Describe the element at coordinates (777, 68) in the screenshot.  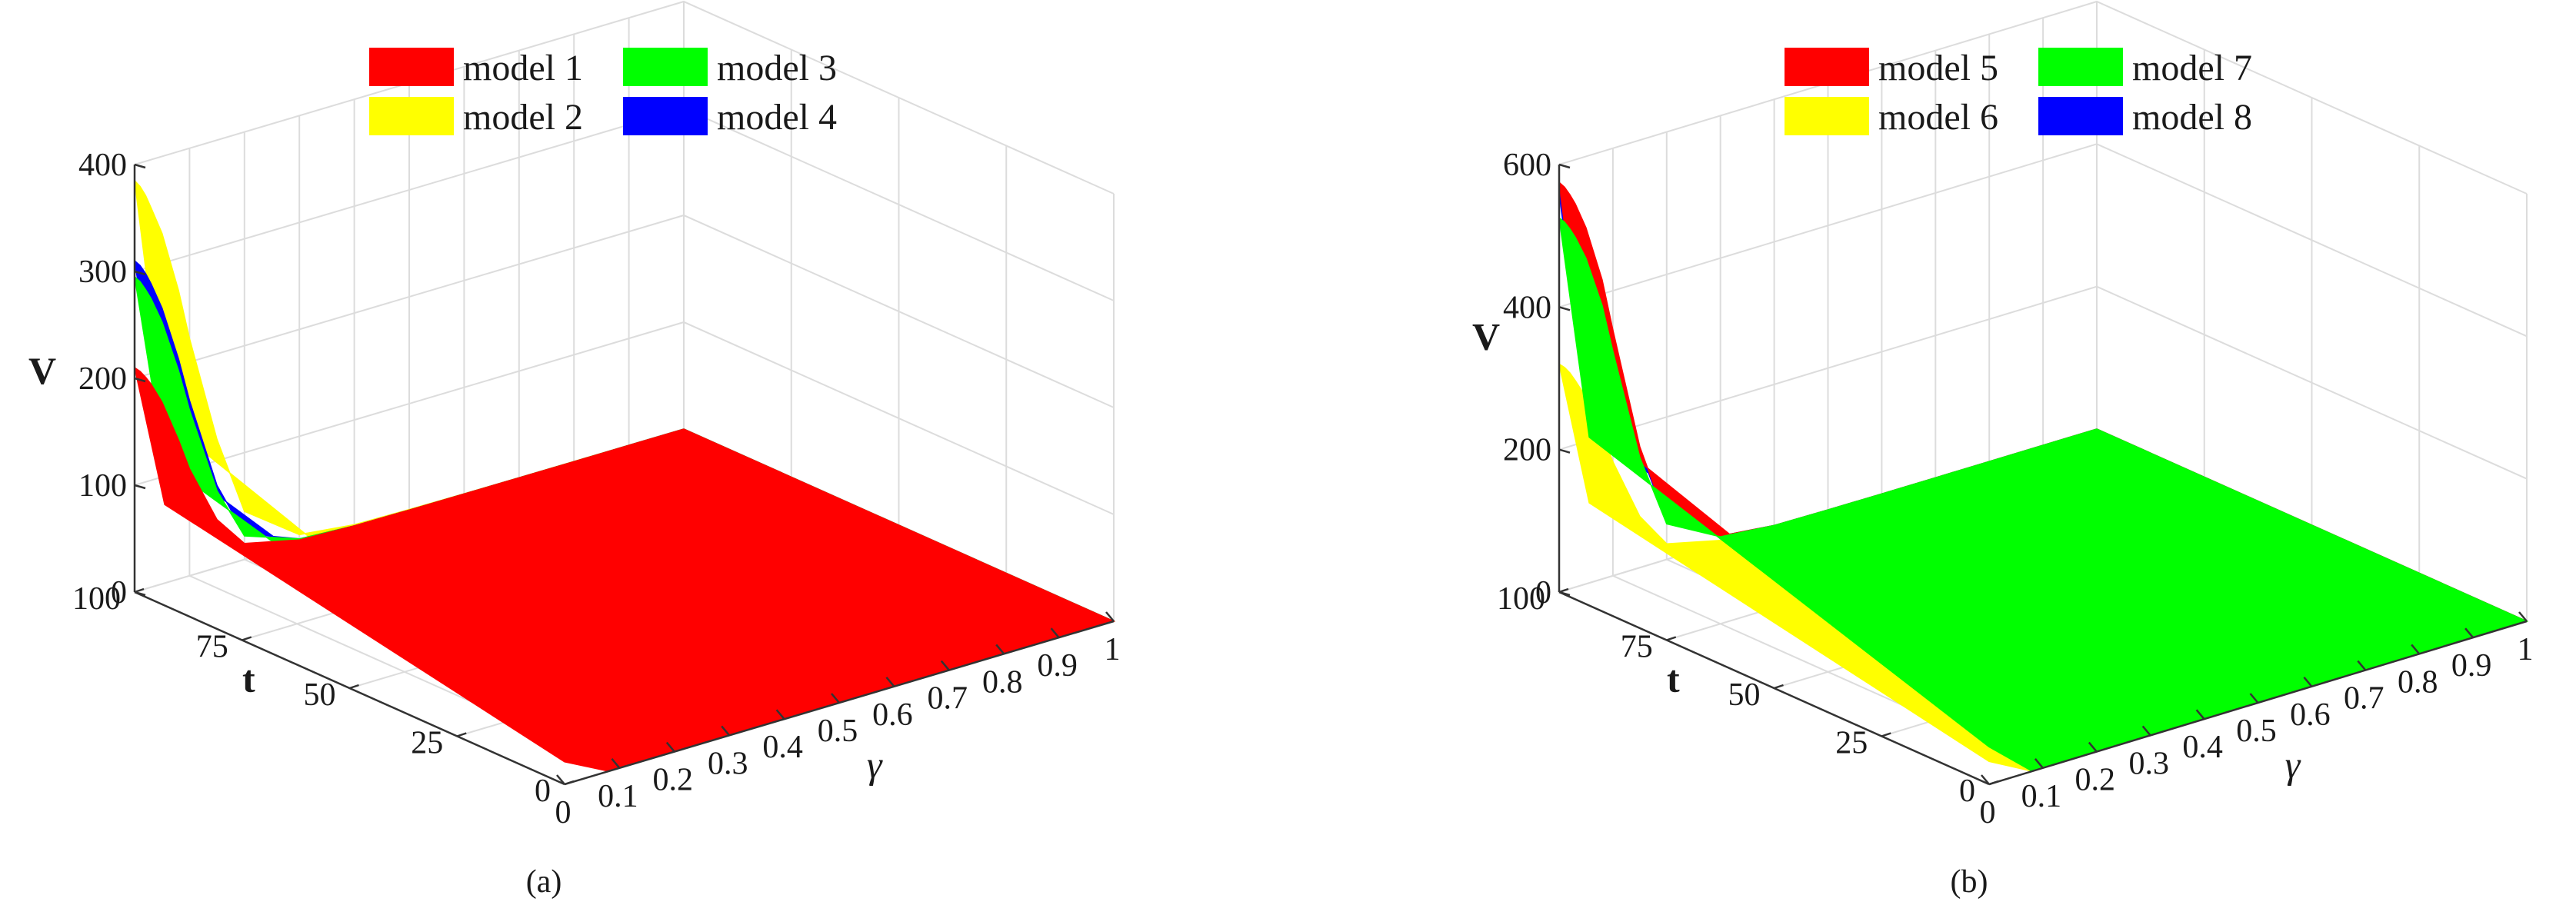
I see `legend-label: model 3` at that location.